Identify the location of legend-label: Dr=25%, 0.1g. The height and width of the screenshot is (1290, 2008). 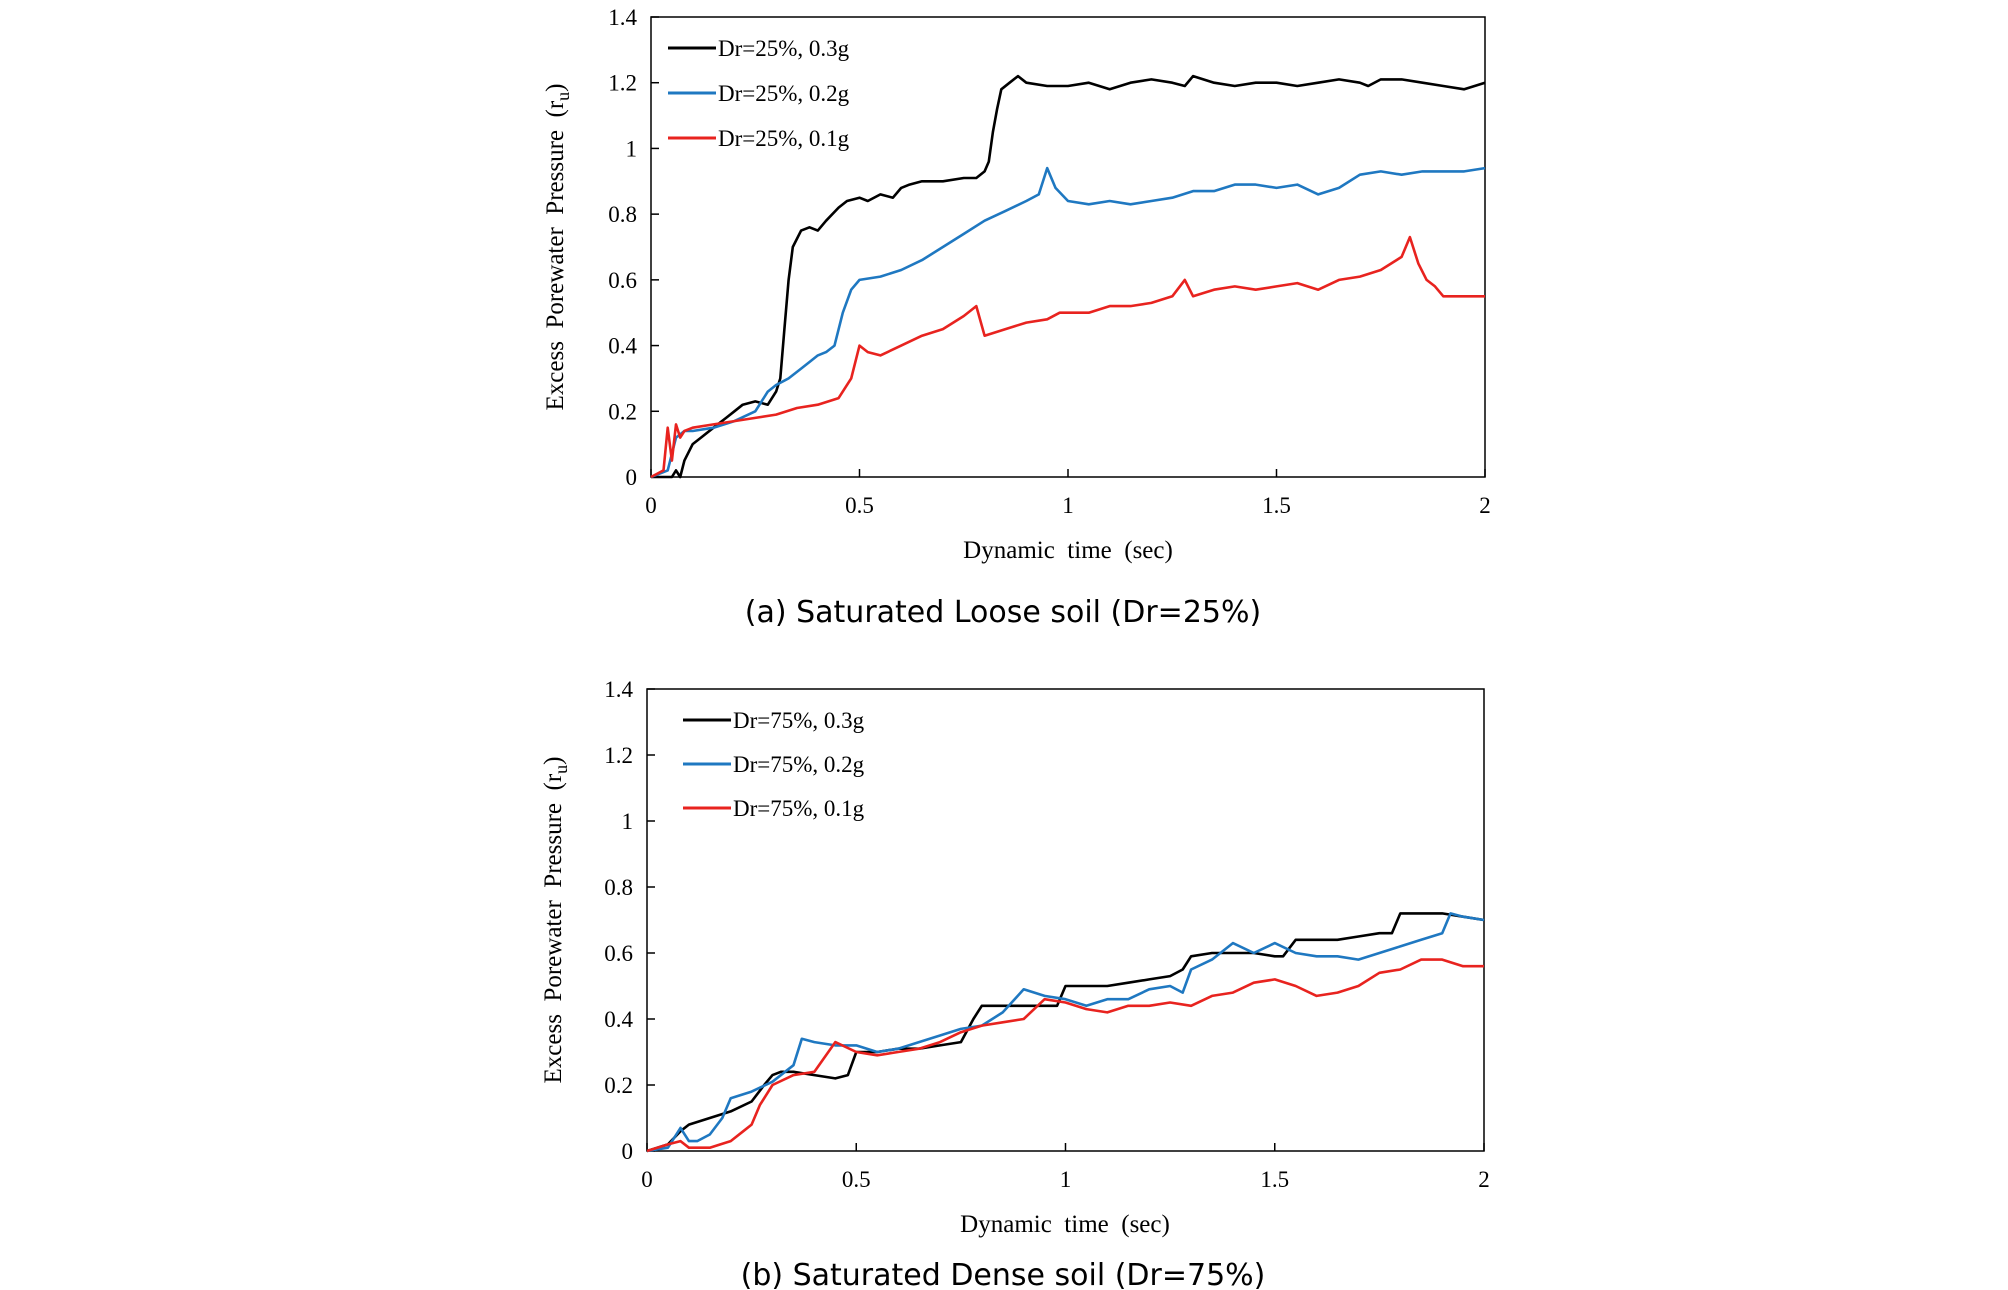
(784, 138).